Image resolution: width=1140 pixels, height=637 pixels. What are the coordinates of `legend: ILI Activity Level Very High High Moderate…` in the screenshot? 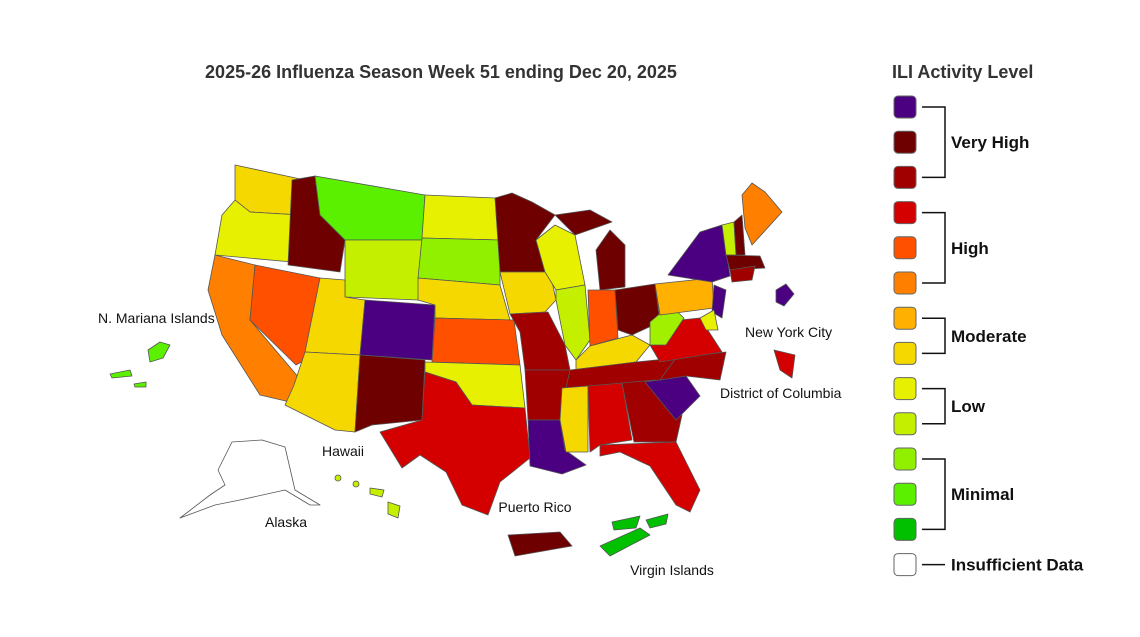 It's located at (988, 319).